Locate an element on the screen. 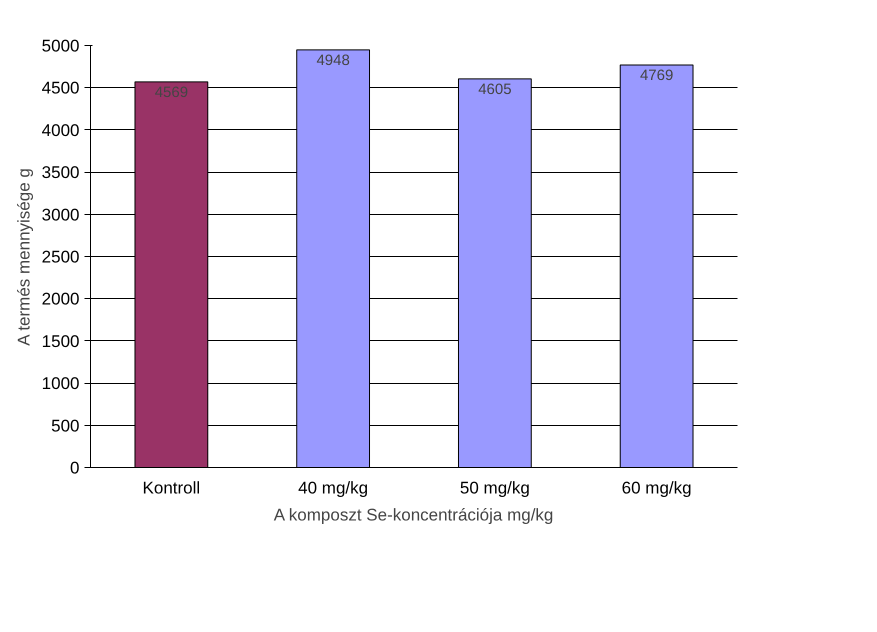  y-tick-label: 1500 is located at coordinates (61, 341).